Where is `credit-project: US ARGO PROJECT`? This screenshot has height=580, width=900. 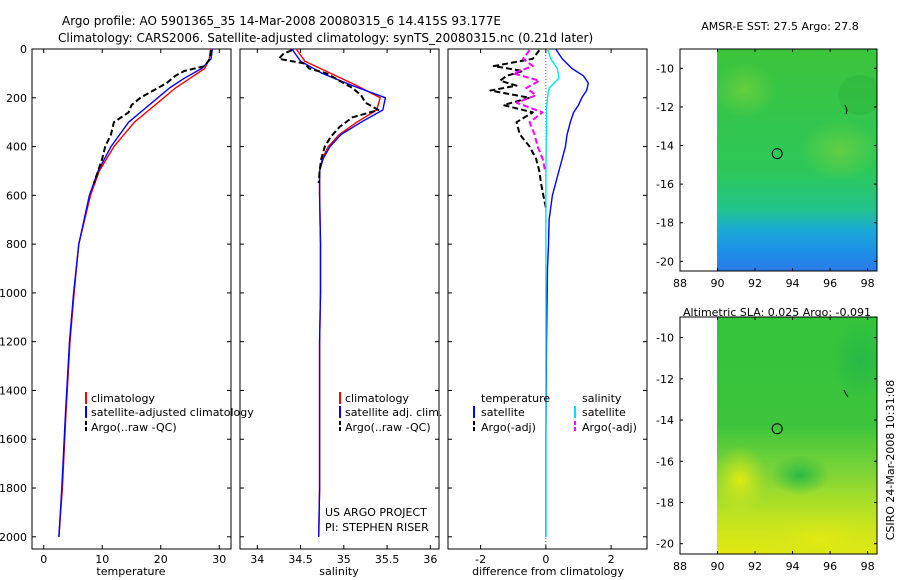
credit-project: US ARGO PROJECT is located at coordinates (376, 512).